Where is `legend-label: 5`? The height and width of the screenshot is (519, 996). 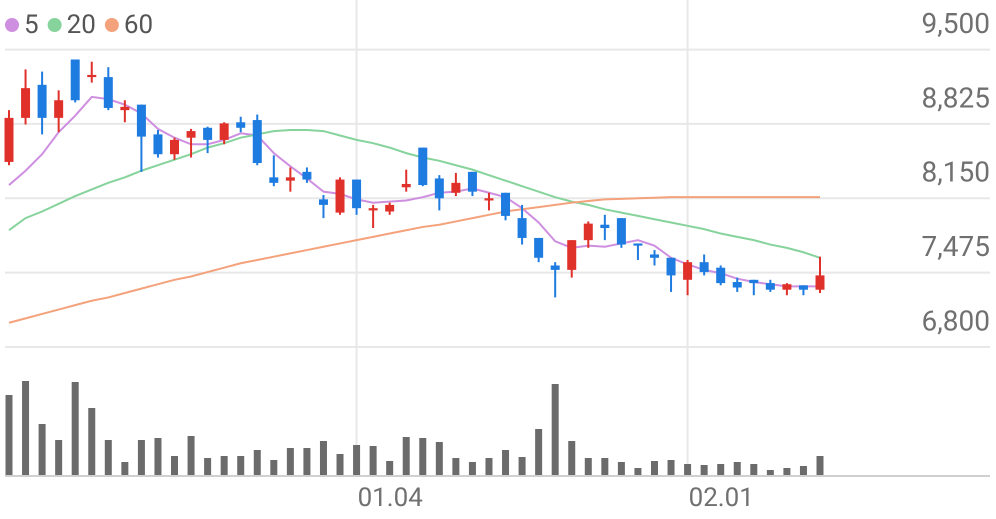 legend-label: 5 is located at coordinates (31, 25).